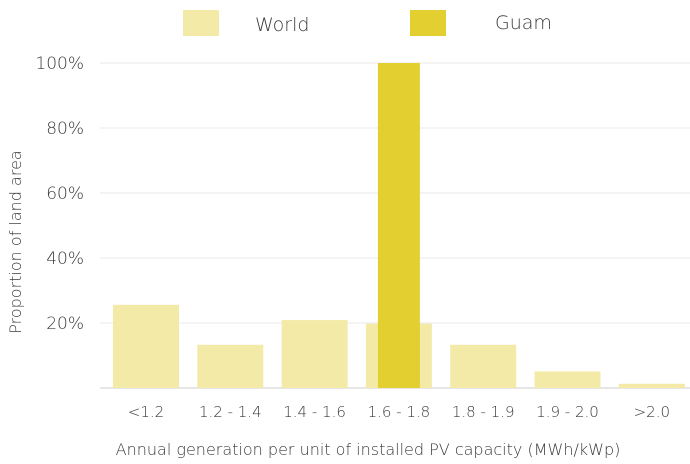  What do you see at coordinates (428, 23) in the screenshot?
I see `legend-swatch-guam` at bounding box center [428, 23].